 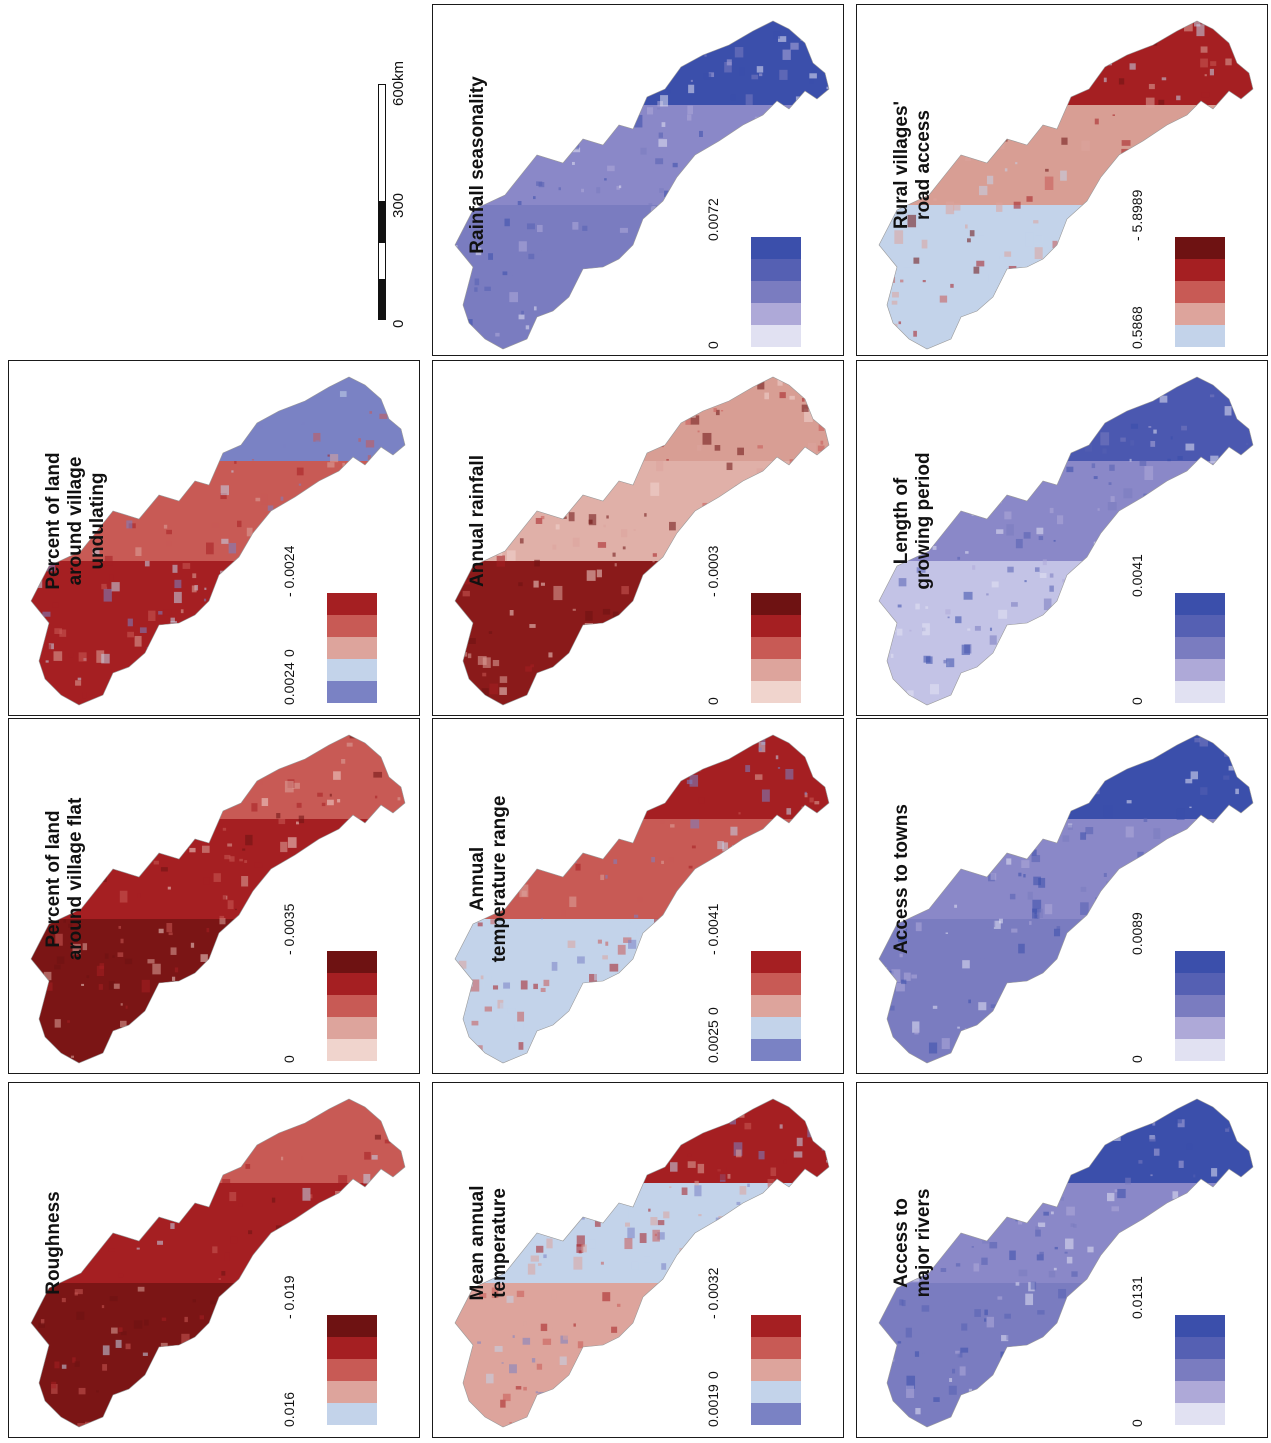 I want to click on map-panel-roughness: Roughness - 0.019 0.016, so click(x=214, y=1260).